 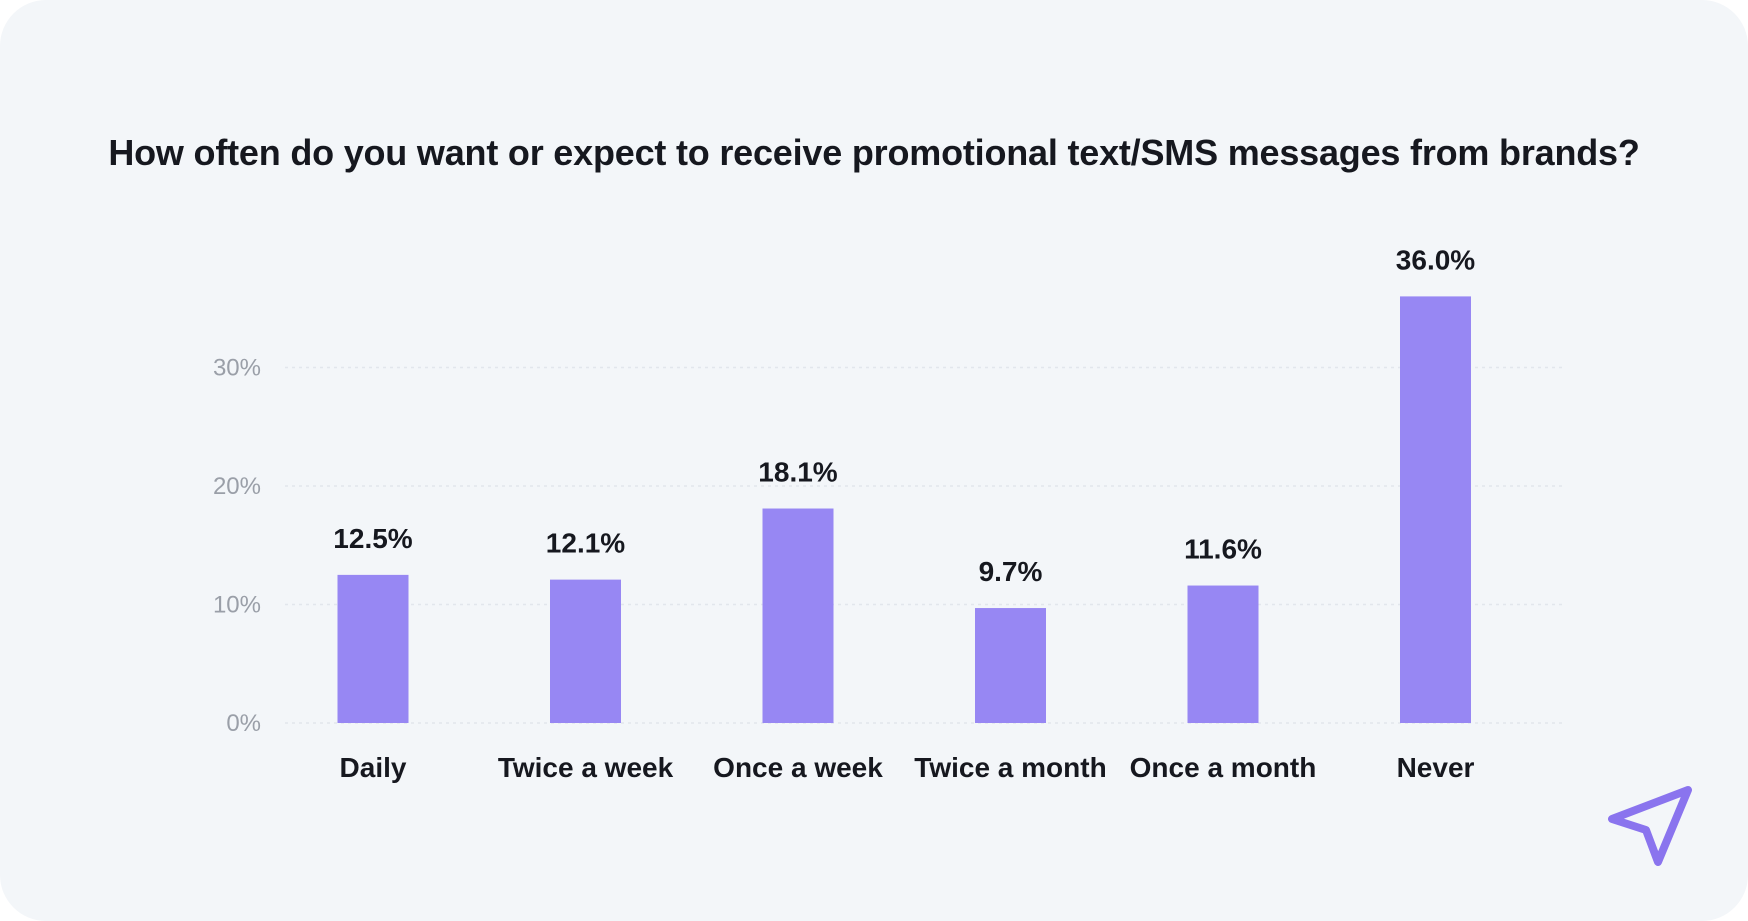 I want to click on data-label: 12.1%, so click(x=585, y=543).